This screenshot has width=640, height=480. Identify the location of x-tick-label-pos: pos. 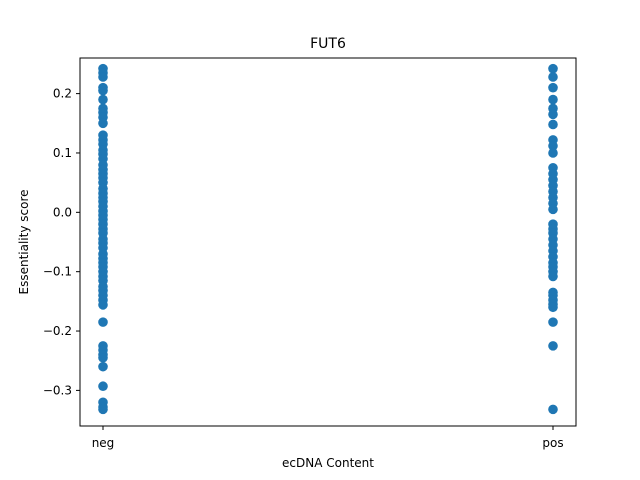
(552, 443).